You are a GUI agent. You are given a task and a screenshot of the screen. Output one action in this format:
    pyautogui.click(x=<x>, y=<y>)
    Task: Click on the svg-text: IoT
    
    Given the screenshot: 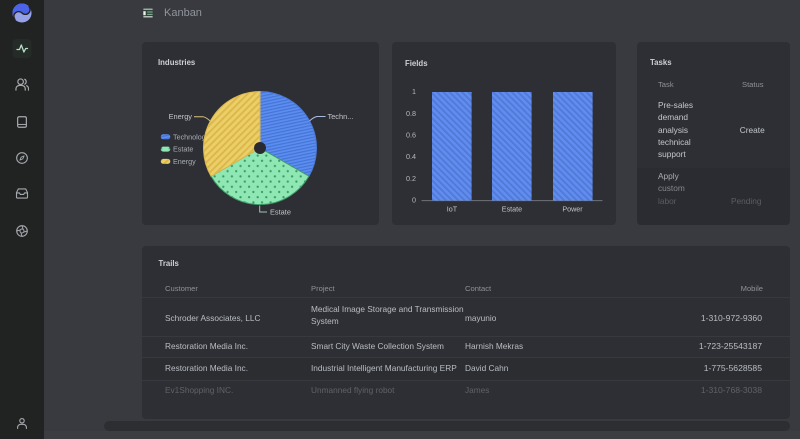 What is the action you would take?
    pyautogui.click(x=452, y=208)
    